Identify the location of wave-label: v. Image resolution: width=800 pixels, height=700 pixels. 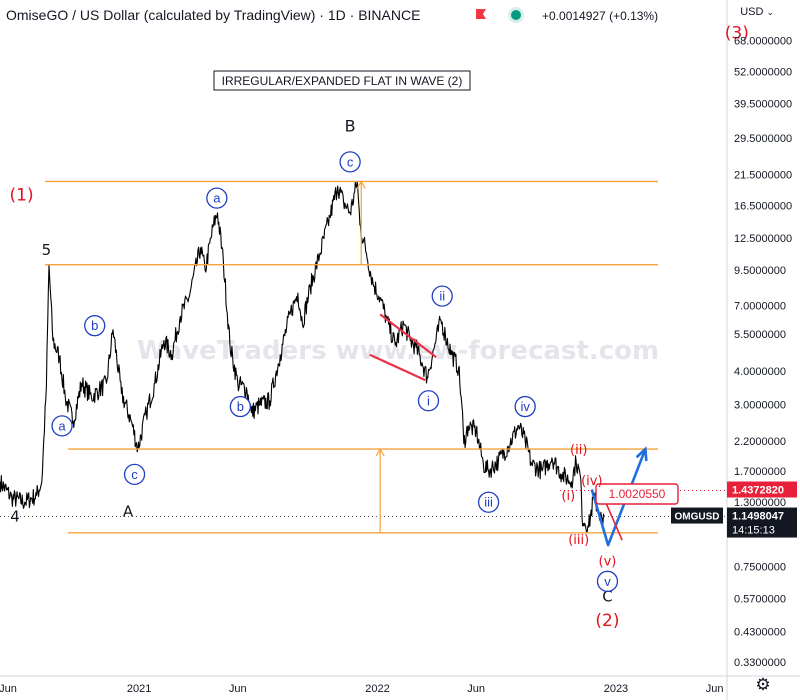
(607, 581).